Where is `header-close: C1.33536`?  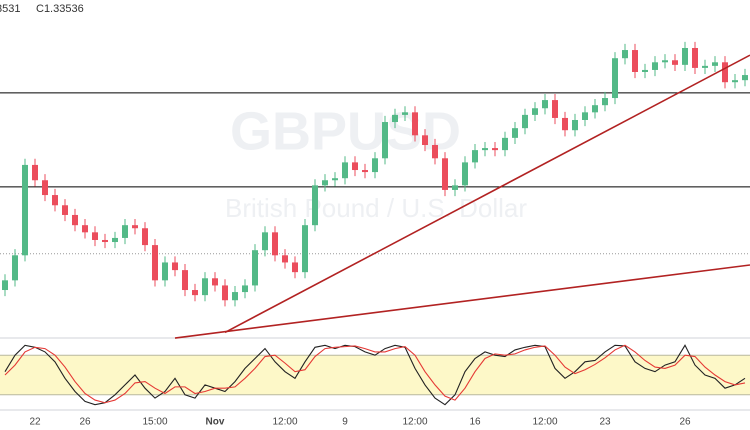 header-close: C1.33536 is located at coordinates (60, 9).